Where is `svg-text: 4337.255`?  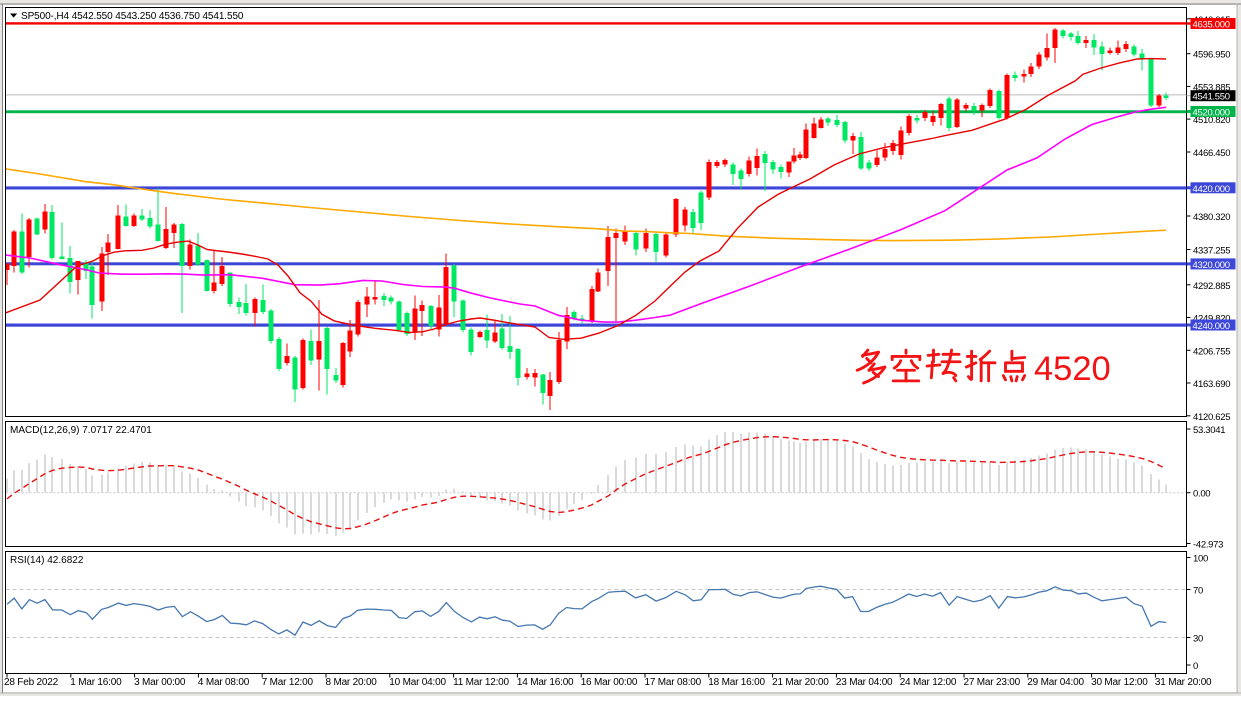 svg-text: 4337.255 is located at coordinates (1211, 251).